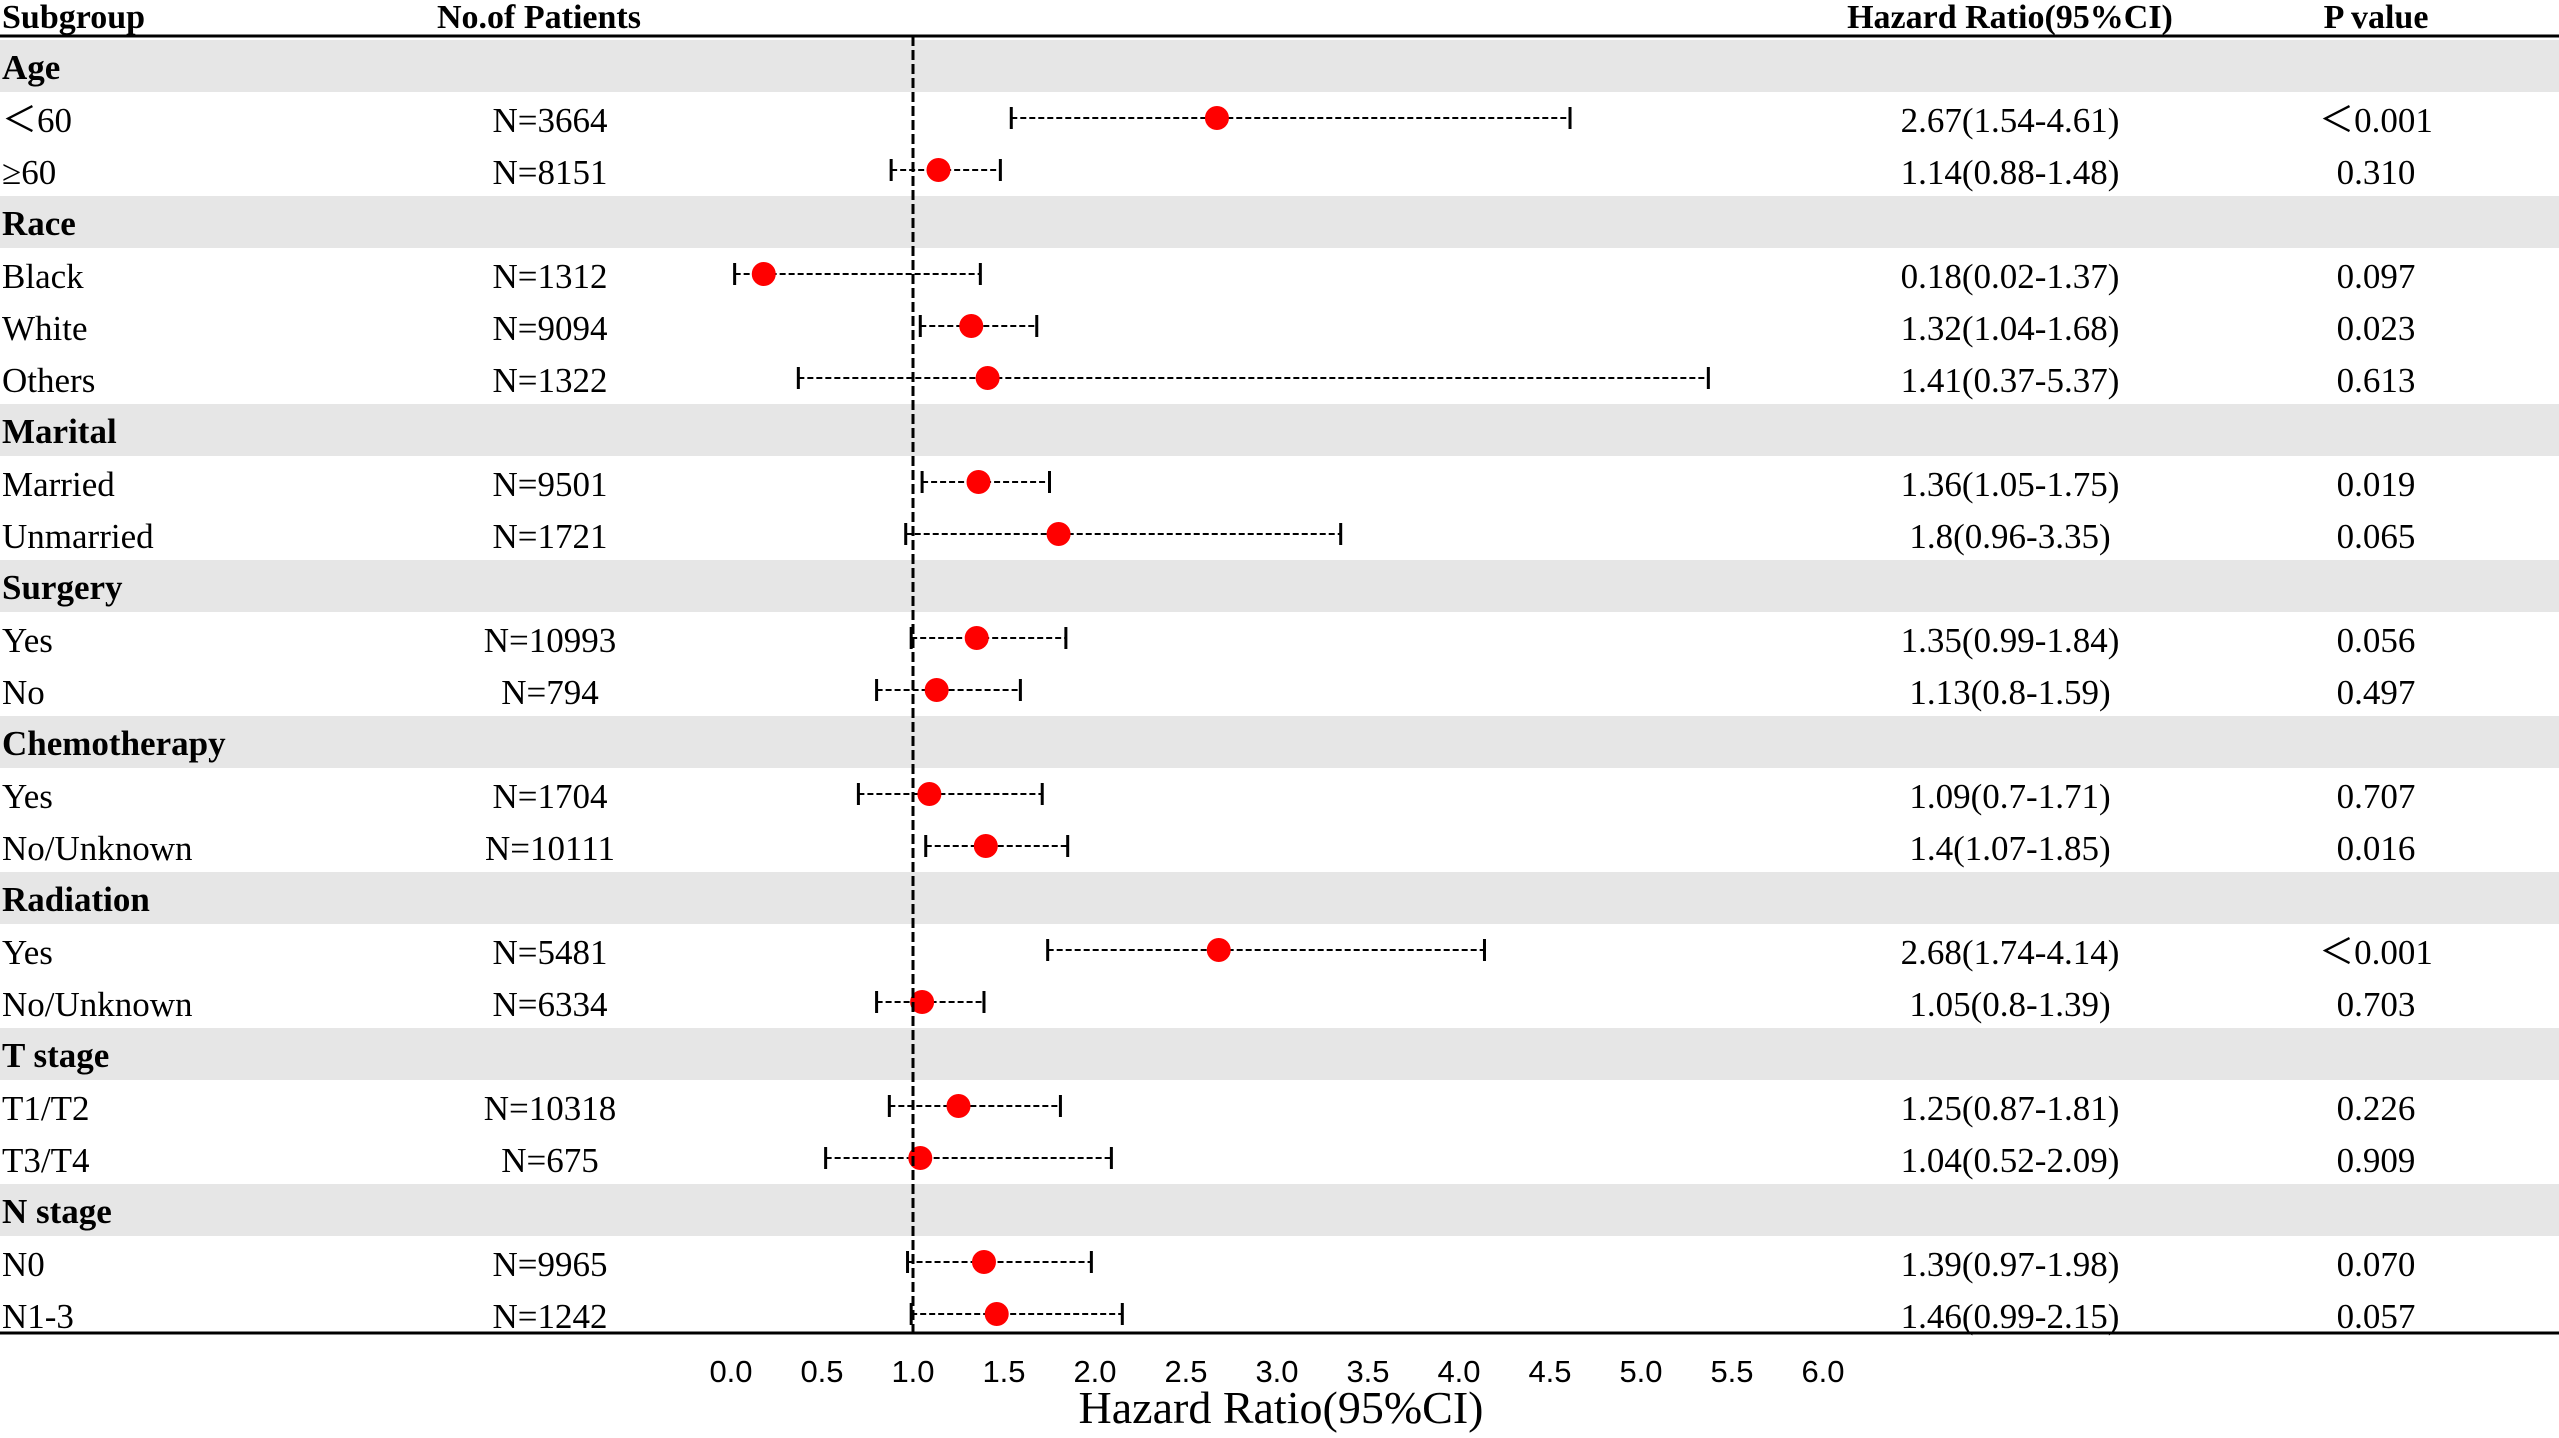  I want to click on x-tick-label: 5.0, so click(1640, 1371).